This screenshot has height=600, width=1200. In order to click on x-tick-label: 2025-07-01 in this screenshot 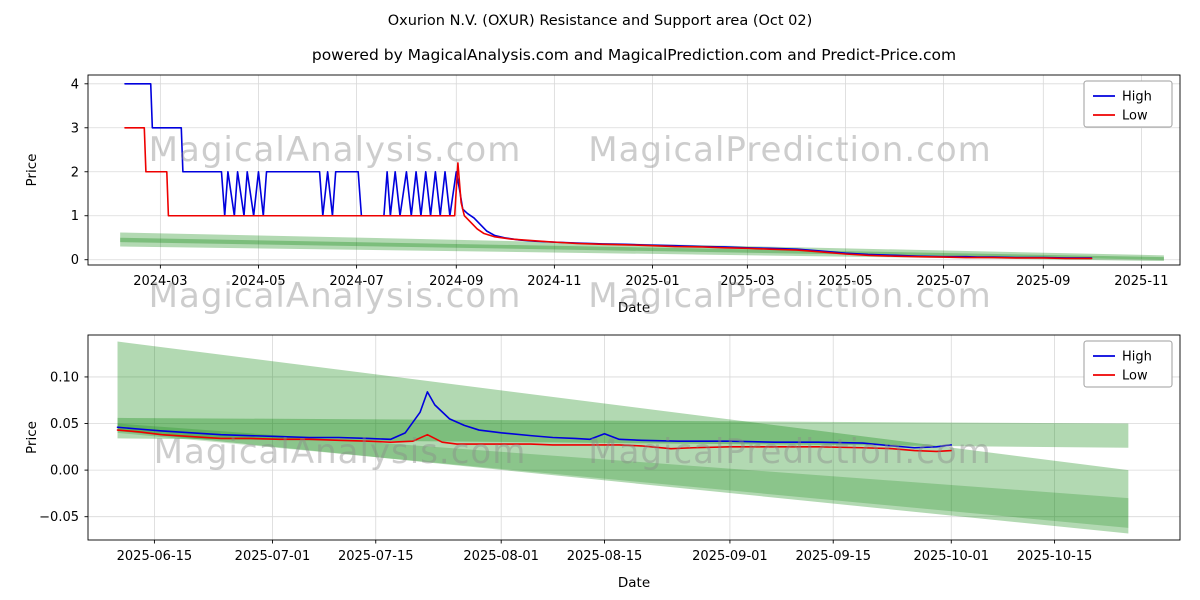, I will do `click(273, 556)`.